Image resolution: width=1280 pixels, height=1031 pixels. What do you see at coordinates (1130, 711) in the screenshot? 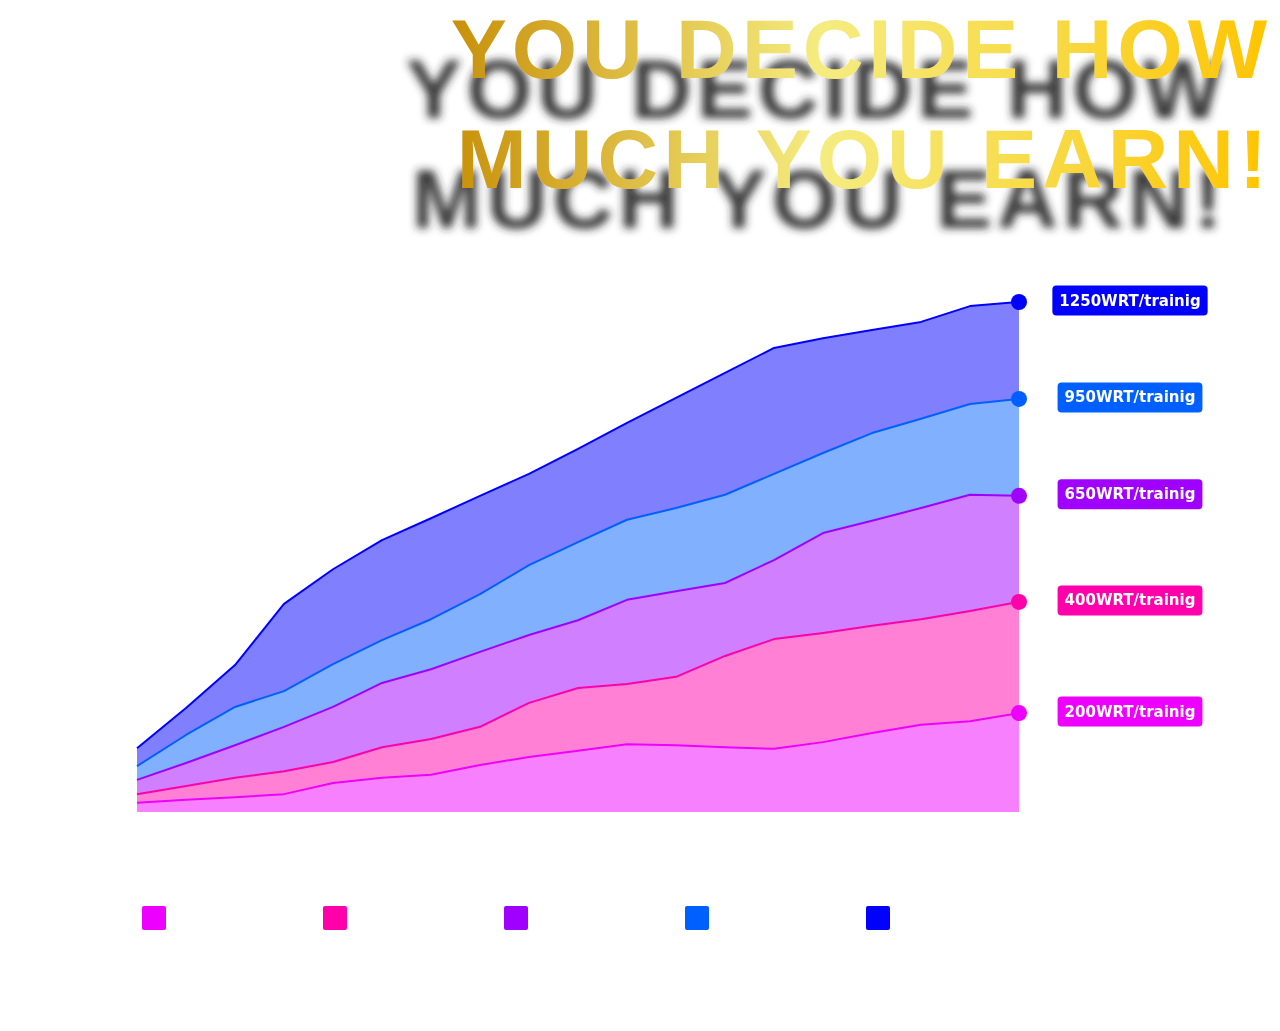
I see `text: 200WRT/trainig` at bounding box center [1130, 711].